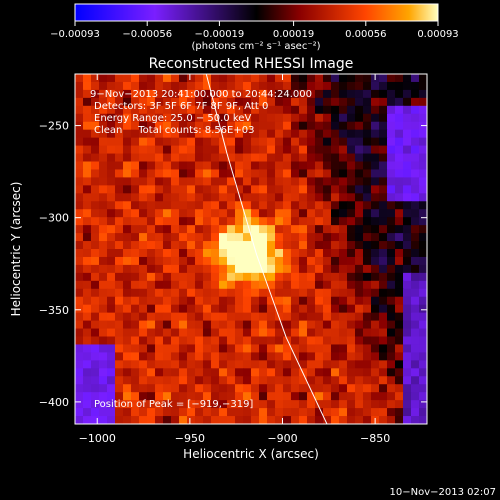 Image resolution: width=500 pixels, height=500 pixels. I want to click on colorbar-units: (photons cm⁻² s⁻¹ asec⁻²), so click(255, 46).